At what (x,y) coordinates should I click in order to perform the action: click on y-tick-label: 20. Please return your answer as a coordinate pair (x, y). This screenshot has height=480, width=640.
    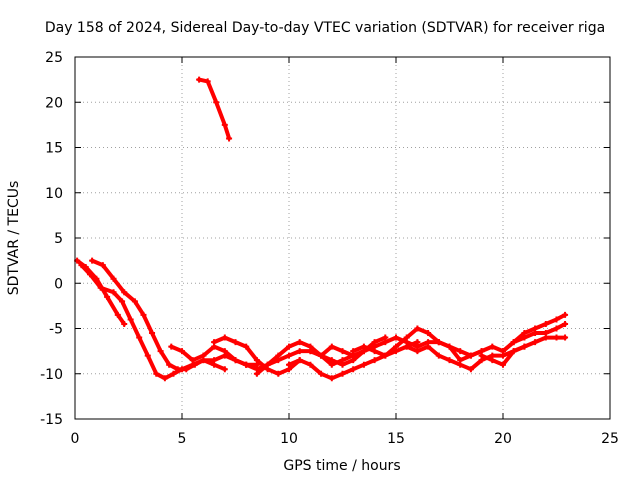
    Looking at the image, I should click on (54, 103).